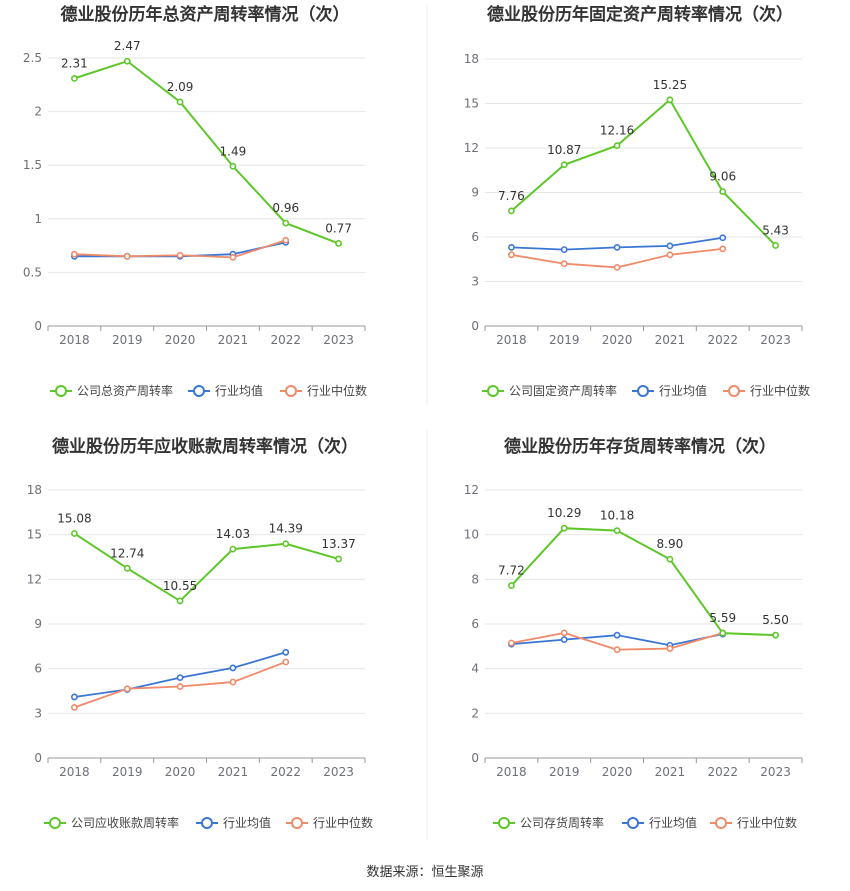  Describe the element at coordinates (562, 822) in the screenshot. I see `legend-label: 公司存货周转率` at that location.